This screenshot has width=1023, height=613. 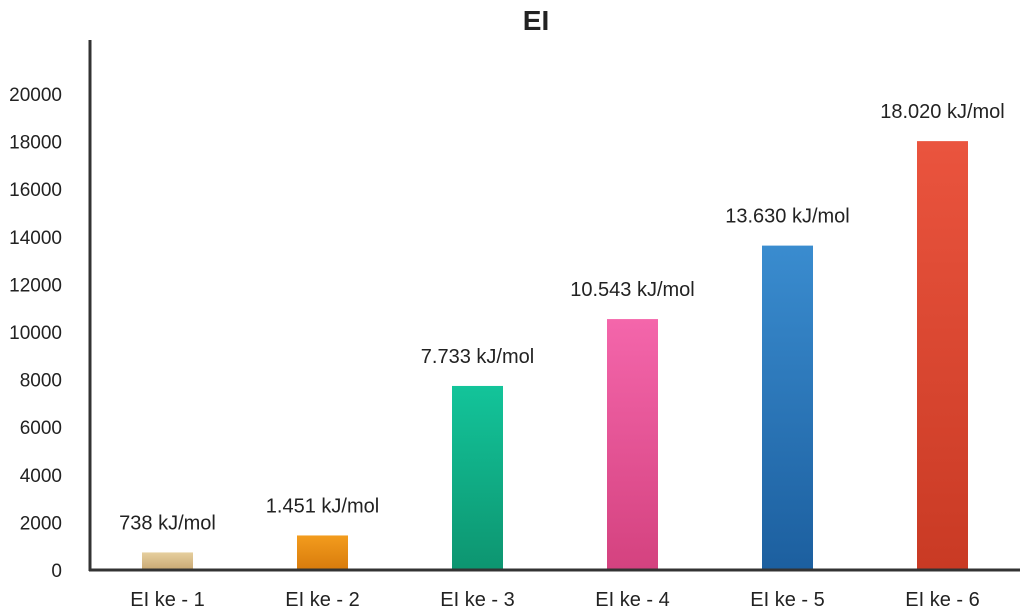 What do you see at coordinates (167, 523) in the screenshot?
I see `data-label-1: 738 kJ/mol` at bounding box center [167, 523].